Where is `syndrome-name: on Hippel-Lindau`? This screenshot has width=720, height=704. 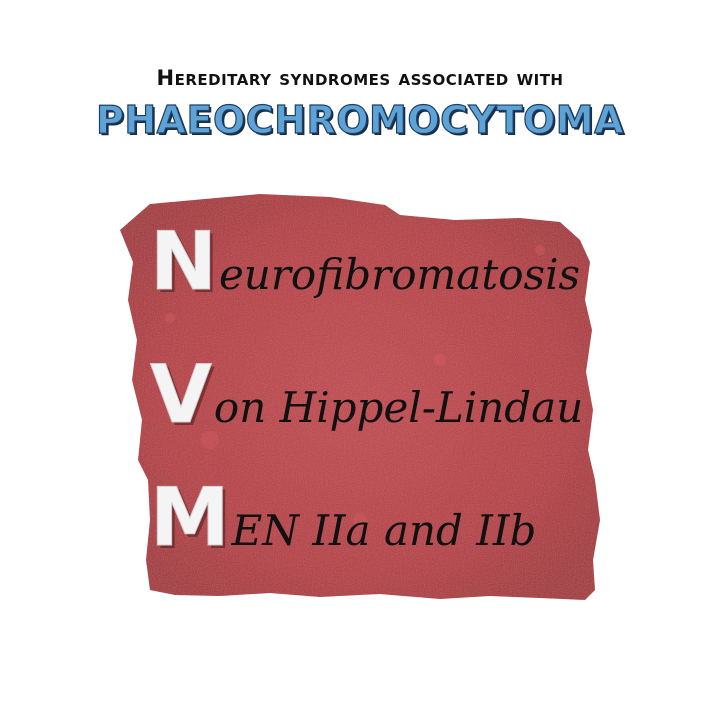
syndrome-name: on Hippel-Lindau is located at coordinates (398, 407).